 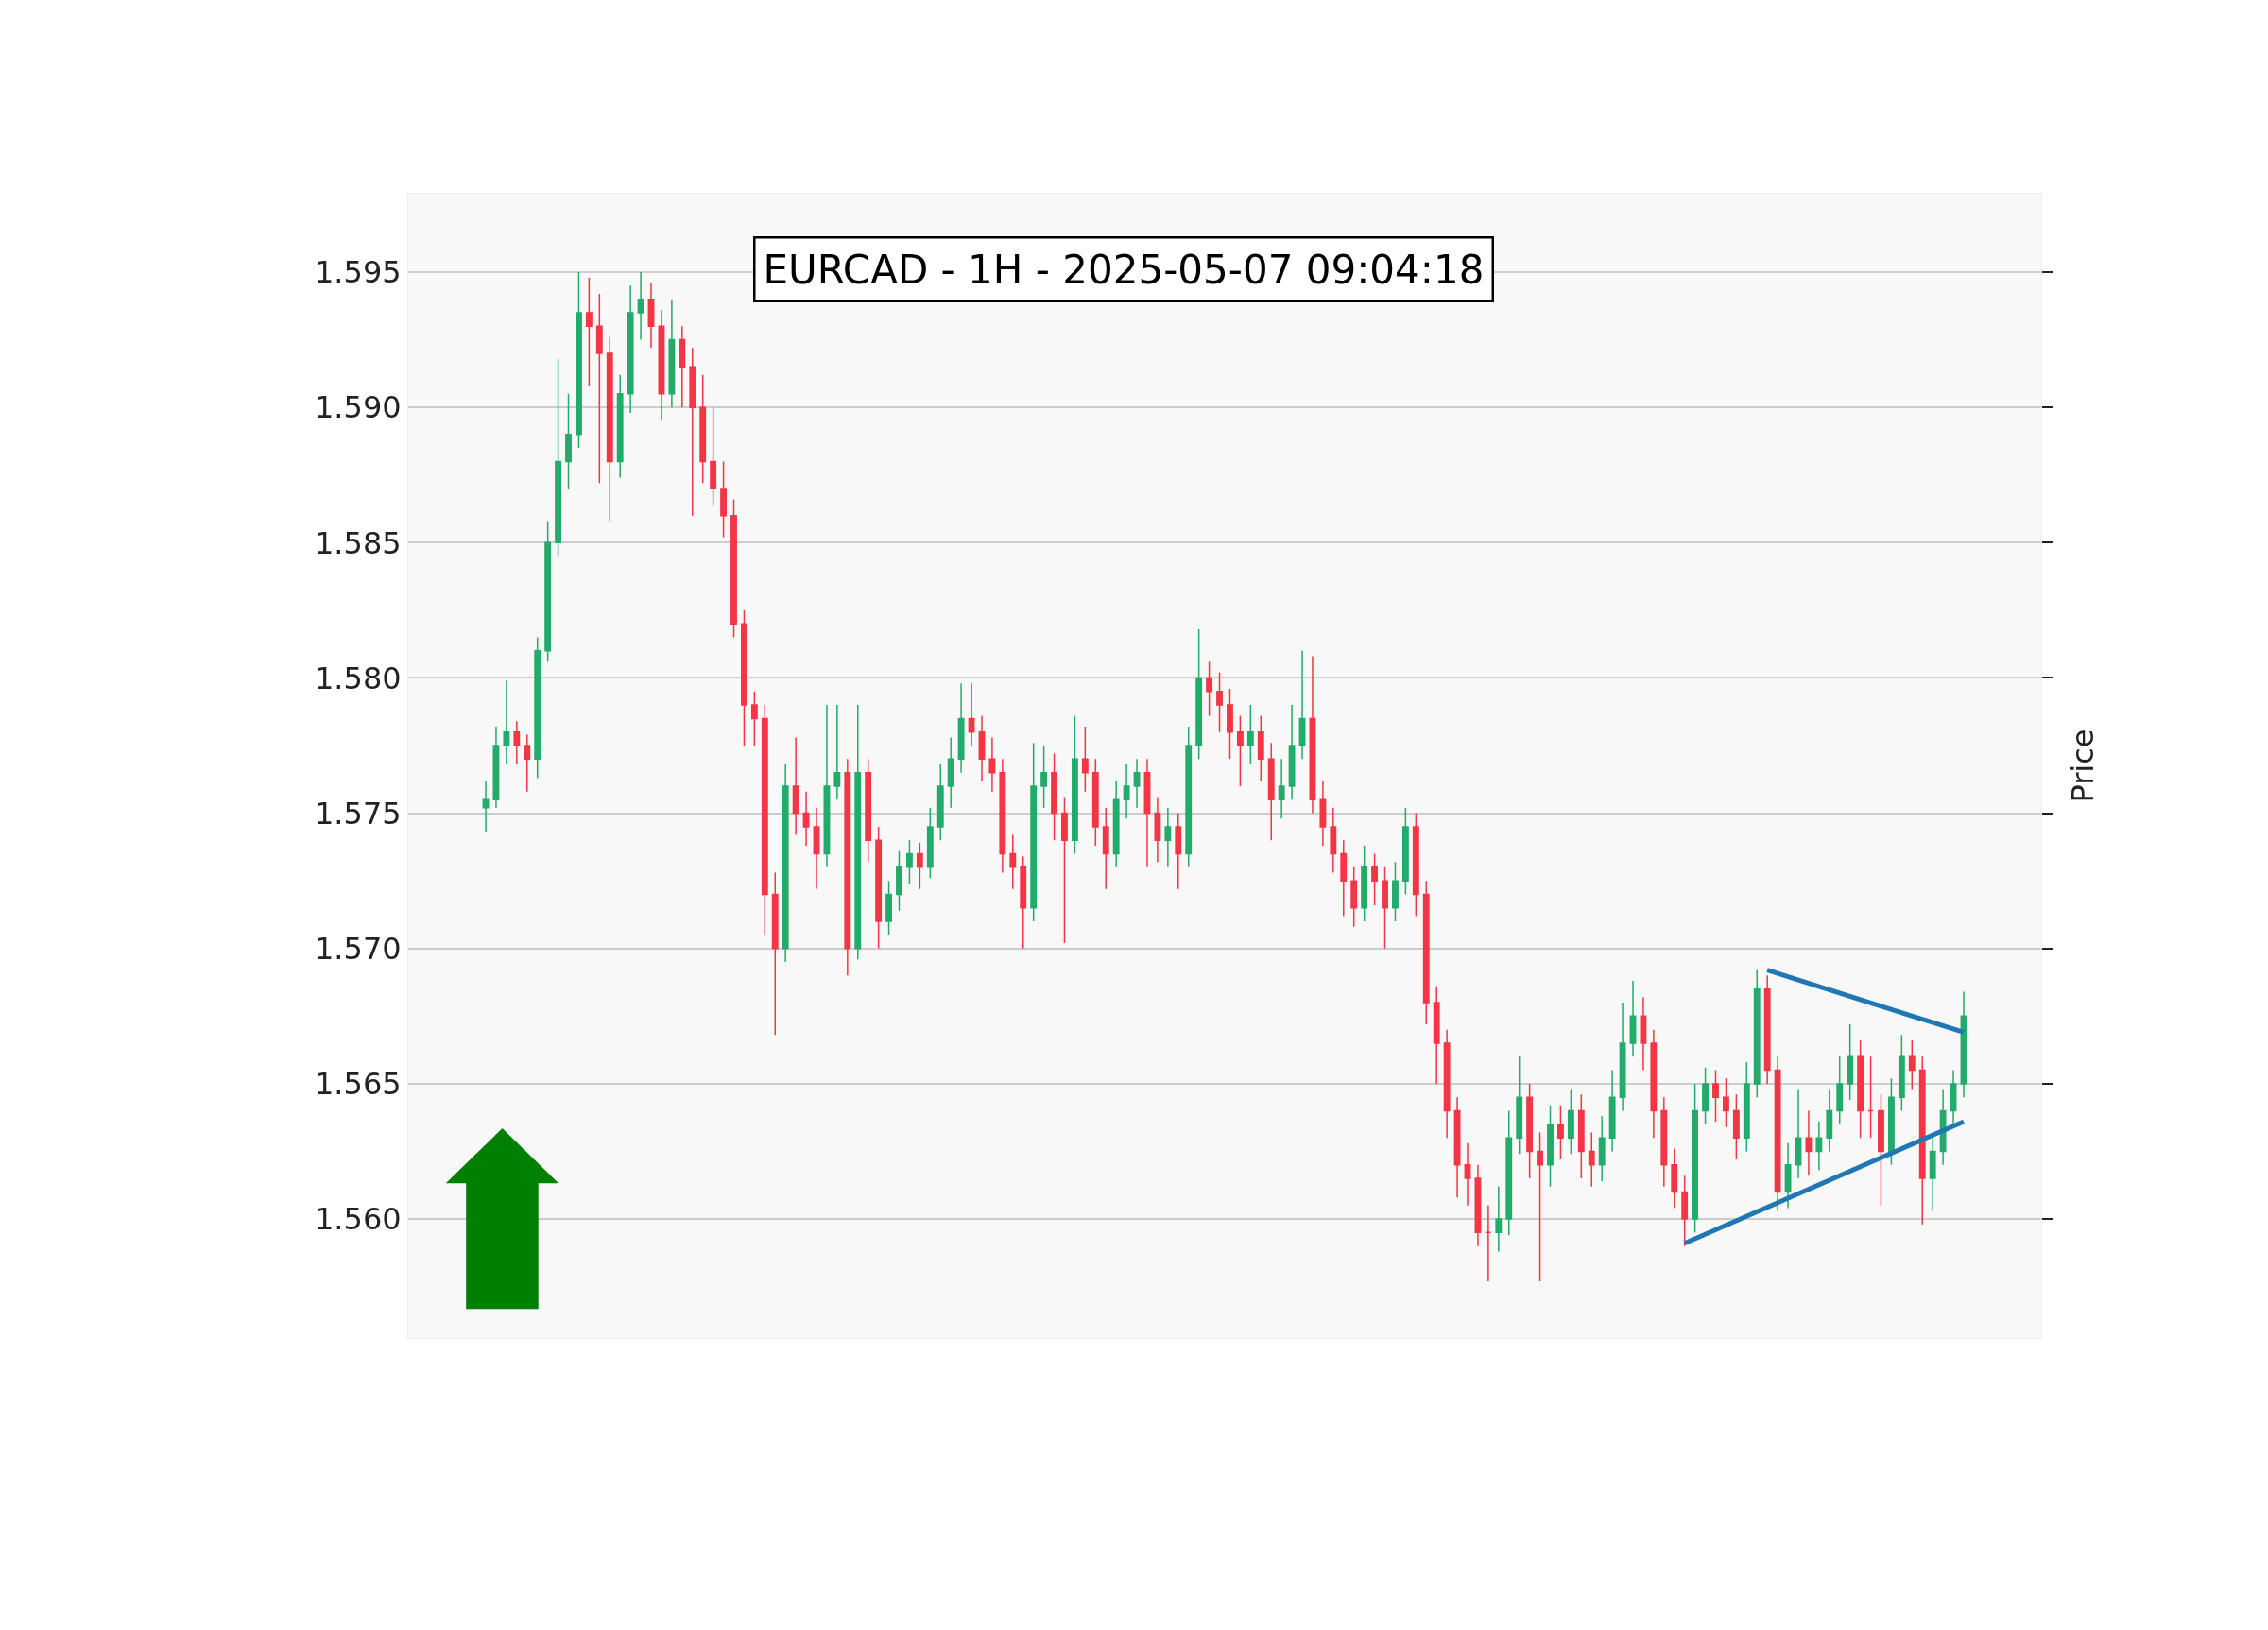 I want to click on y-tick-label: 1.585, so click(x=358, y=543).